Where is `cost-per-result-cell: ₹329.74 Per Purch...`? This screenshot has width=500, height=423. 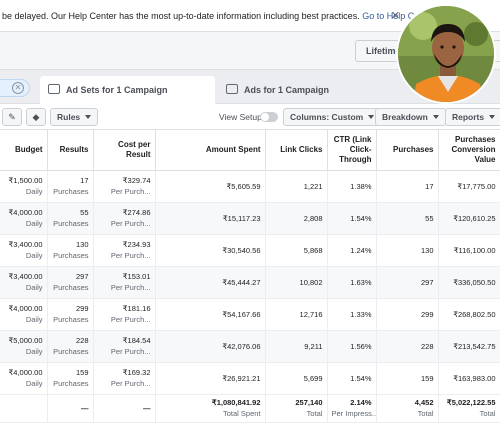
cost-per-result-cell: ₹329.74 Per Purch... is located at coordinates (124, 186).